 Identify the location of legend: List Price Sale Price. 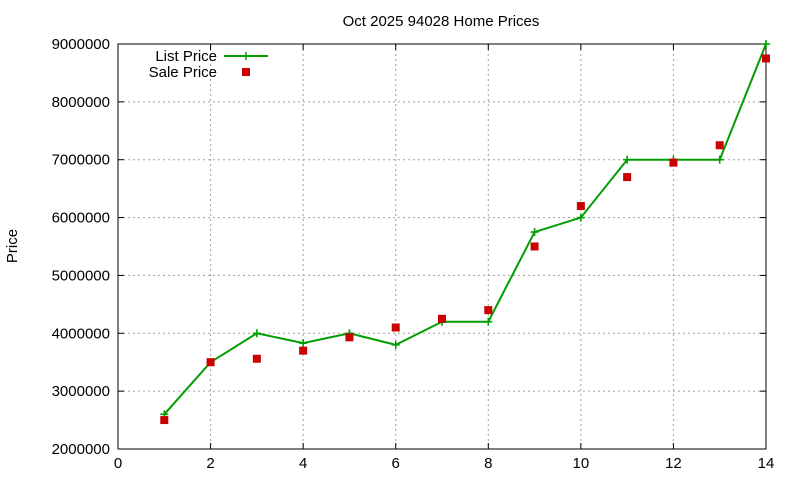
(208, 64).